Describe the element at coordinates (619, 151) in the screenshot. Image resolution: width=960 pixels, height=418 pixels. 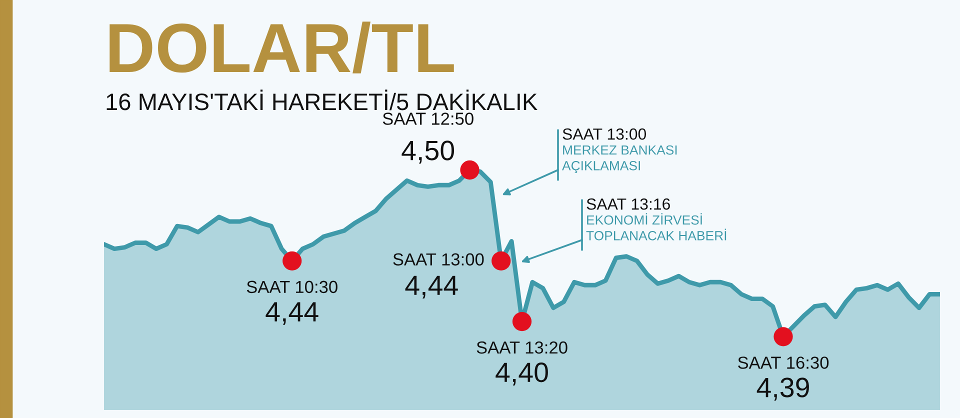
I see `annotation: SAAT 13:00 MERKEZ BANKASI AÇIKLAMASI` at that location.